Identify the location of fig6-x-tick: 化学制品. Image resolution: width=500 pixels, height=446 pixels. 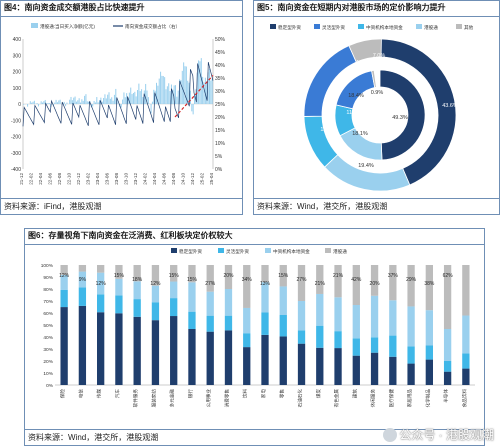
(427, 398).